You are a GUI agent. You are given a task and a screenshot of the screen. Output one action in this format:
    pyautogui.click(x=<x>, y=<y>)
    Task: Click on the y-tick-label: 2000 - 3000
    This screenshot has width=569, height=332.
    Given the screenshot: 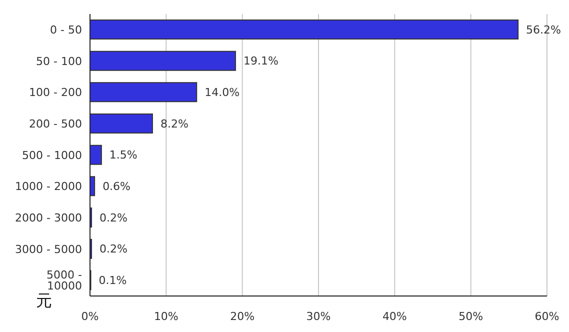 What is the action you would take?
    pyautogui.click(x=48, y=218)
    